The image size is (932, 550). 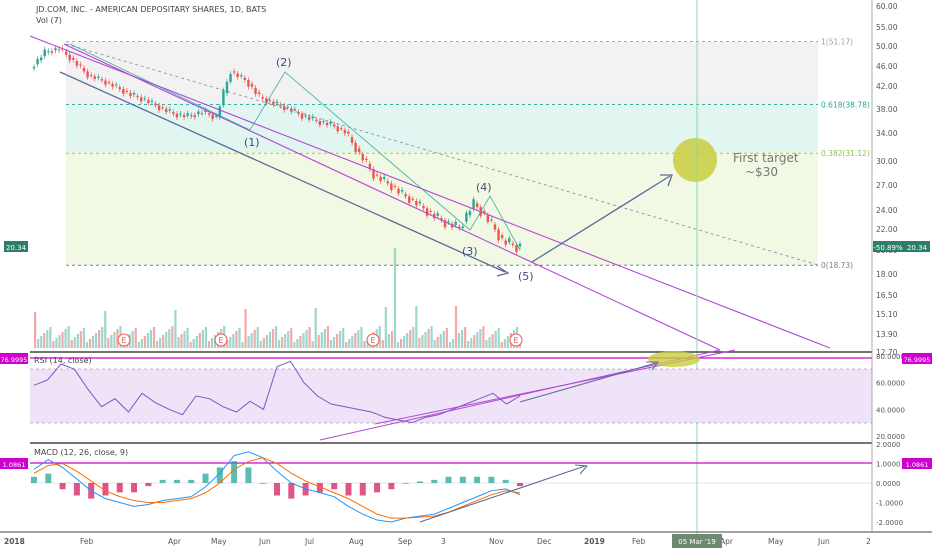 I want to click on cursor-date-label: 05 Mar '19, so click(x=696, y=542).